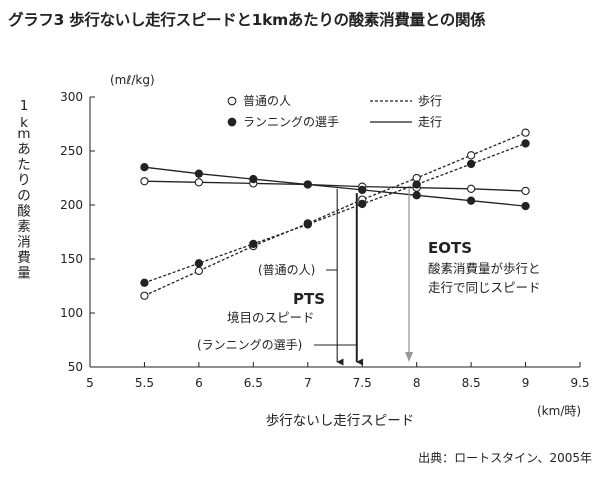  I want to click on legend-marker-label: ランニングの選手, so click(291, 122).